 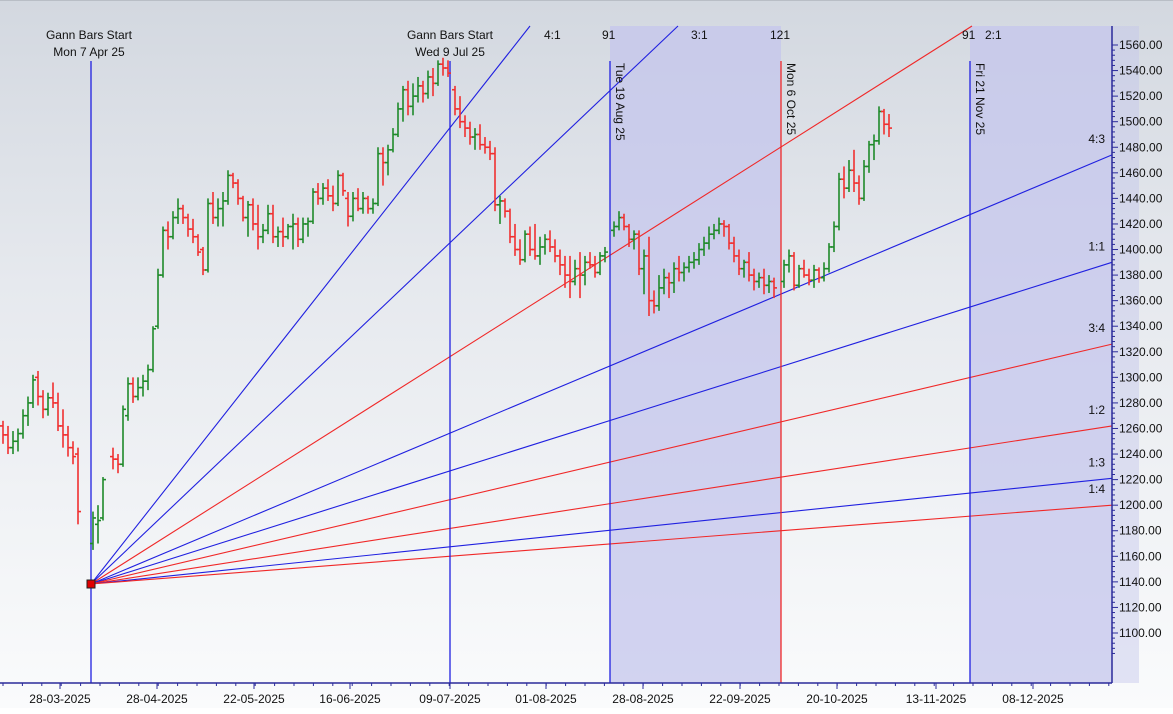 What do you see at coordinates (1141, 147) in the screenshot?
I see `y-tick-label: 1480.00` at bounding box center [1141, 147].